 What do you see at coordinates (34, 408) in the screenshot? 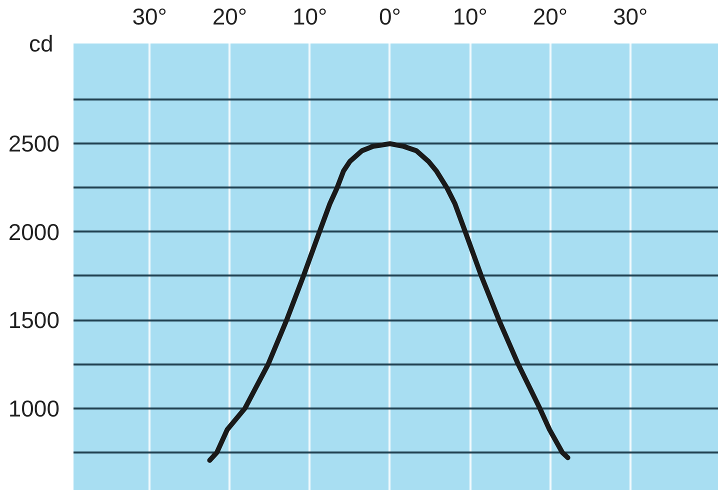
I see `y-tick-label: 1000` at bounding box center [34, 408].